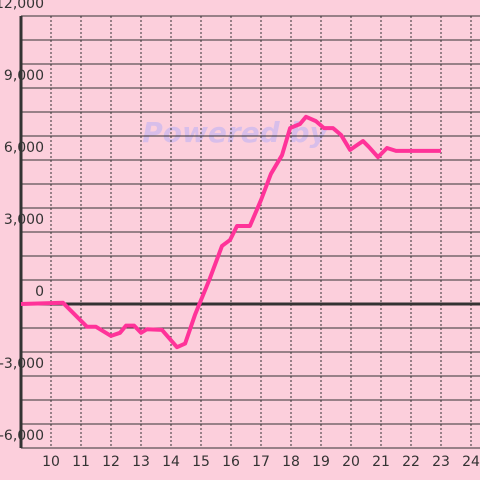 The image size is (480, 480). What do you see at coordinates (411, 462) in the screenshot?
I see `x-tick-label: 22` at bounding box center [411, 462].